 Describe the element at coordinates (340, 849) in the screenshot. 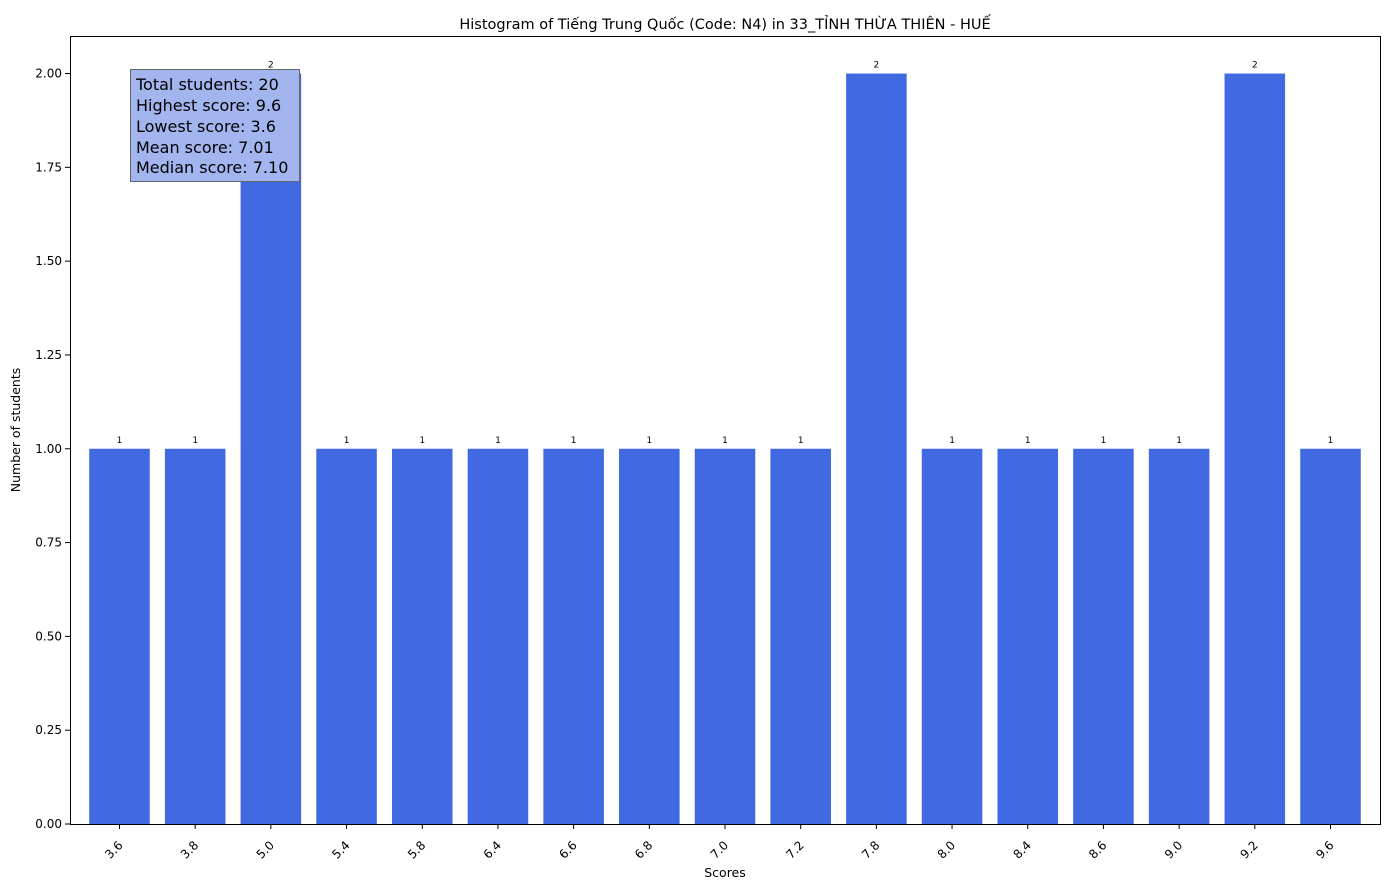

I see `x-tick-label-5.4: 5.4` at that location.